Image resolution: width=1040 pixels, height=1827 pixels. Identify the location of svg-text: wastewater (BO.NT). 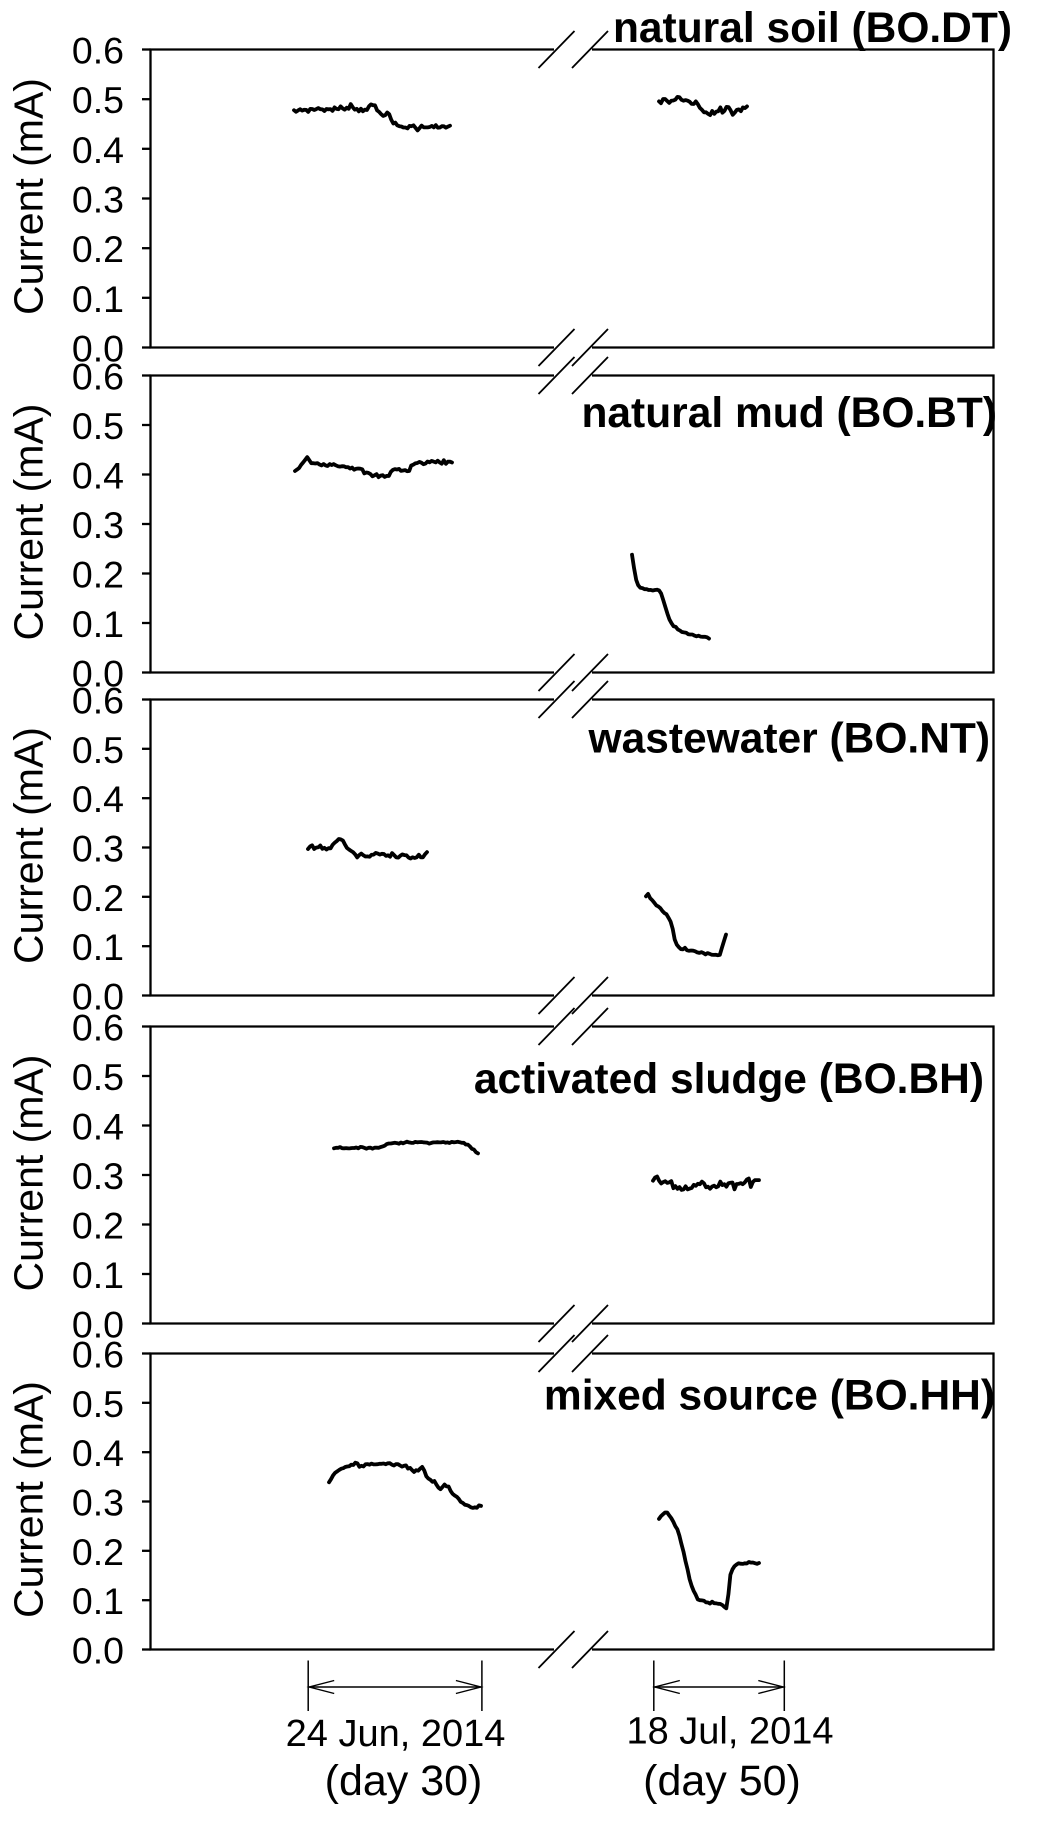
(789, 739).